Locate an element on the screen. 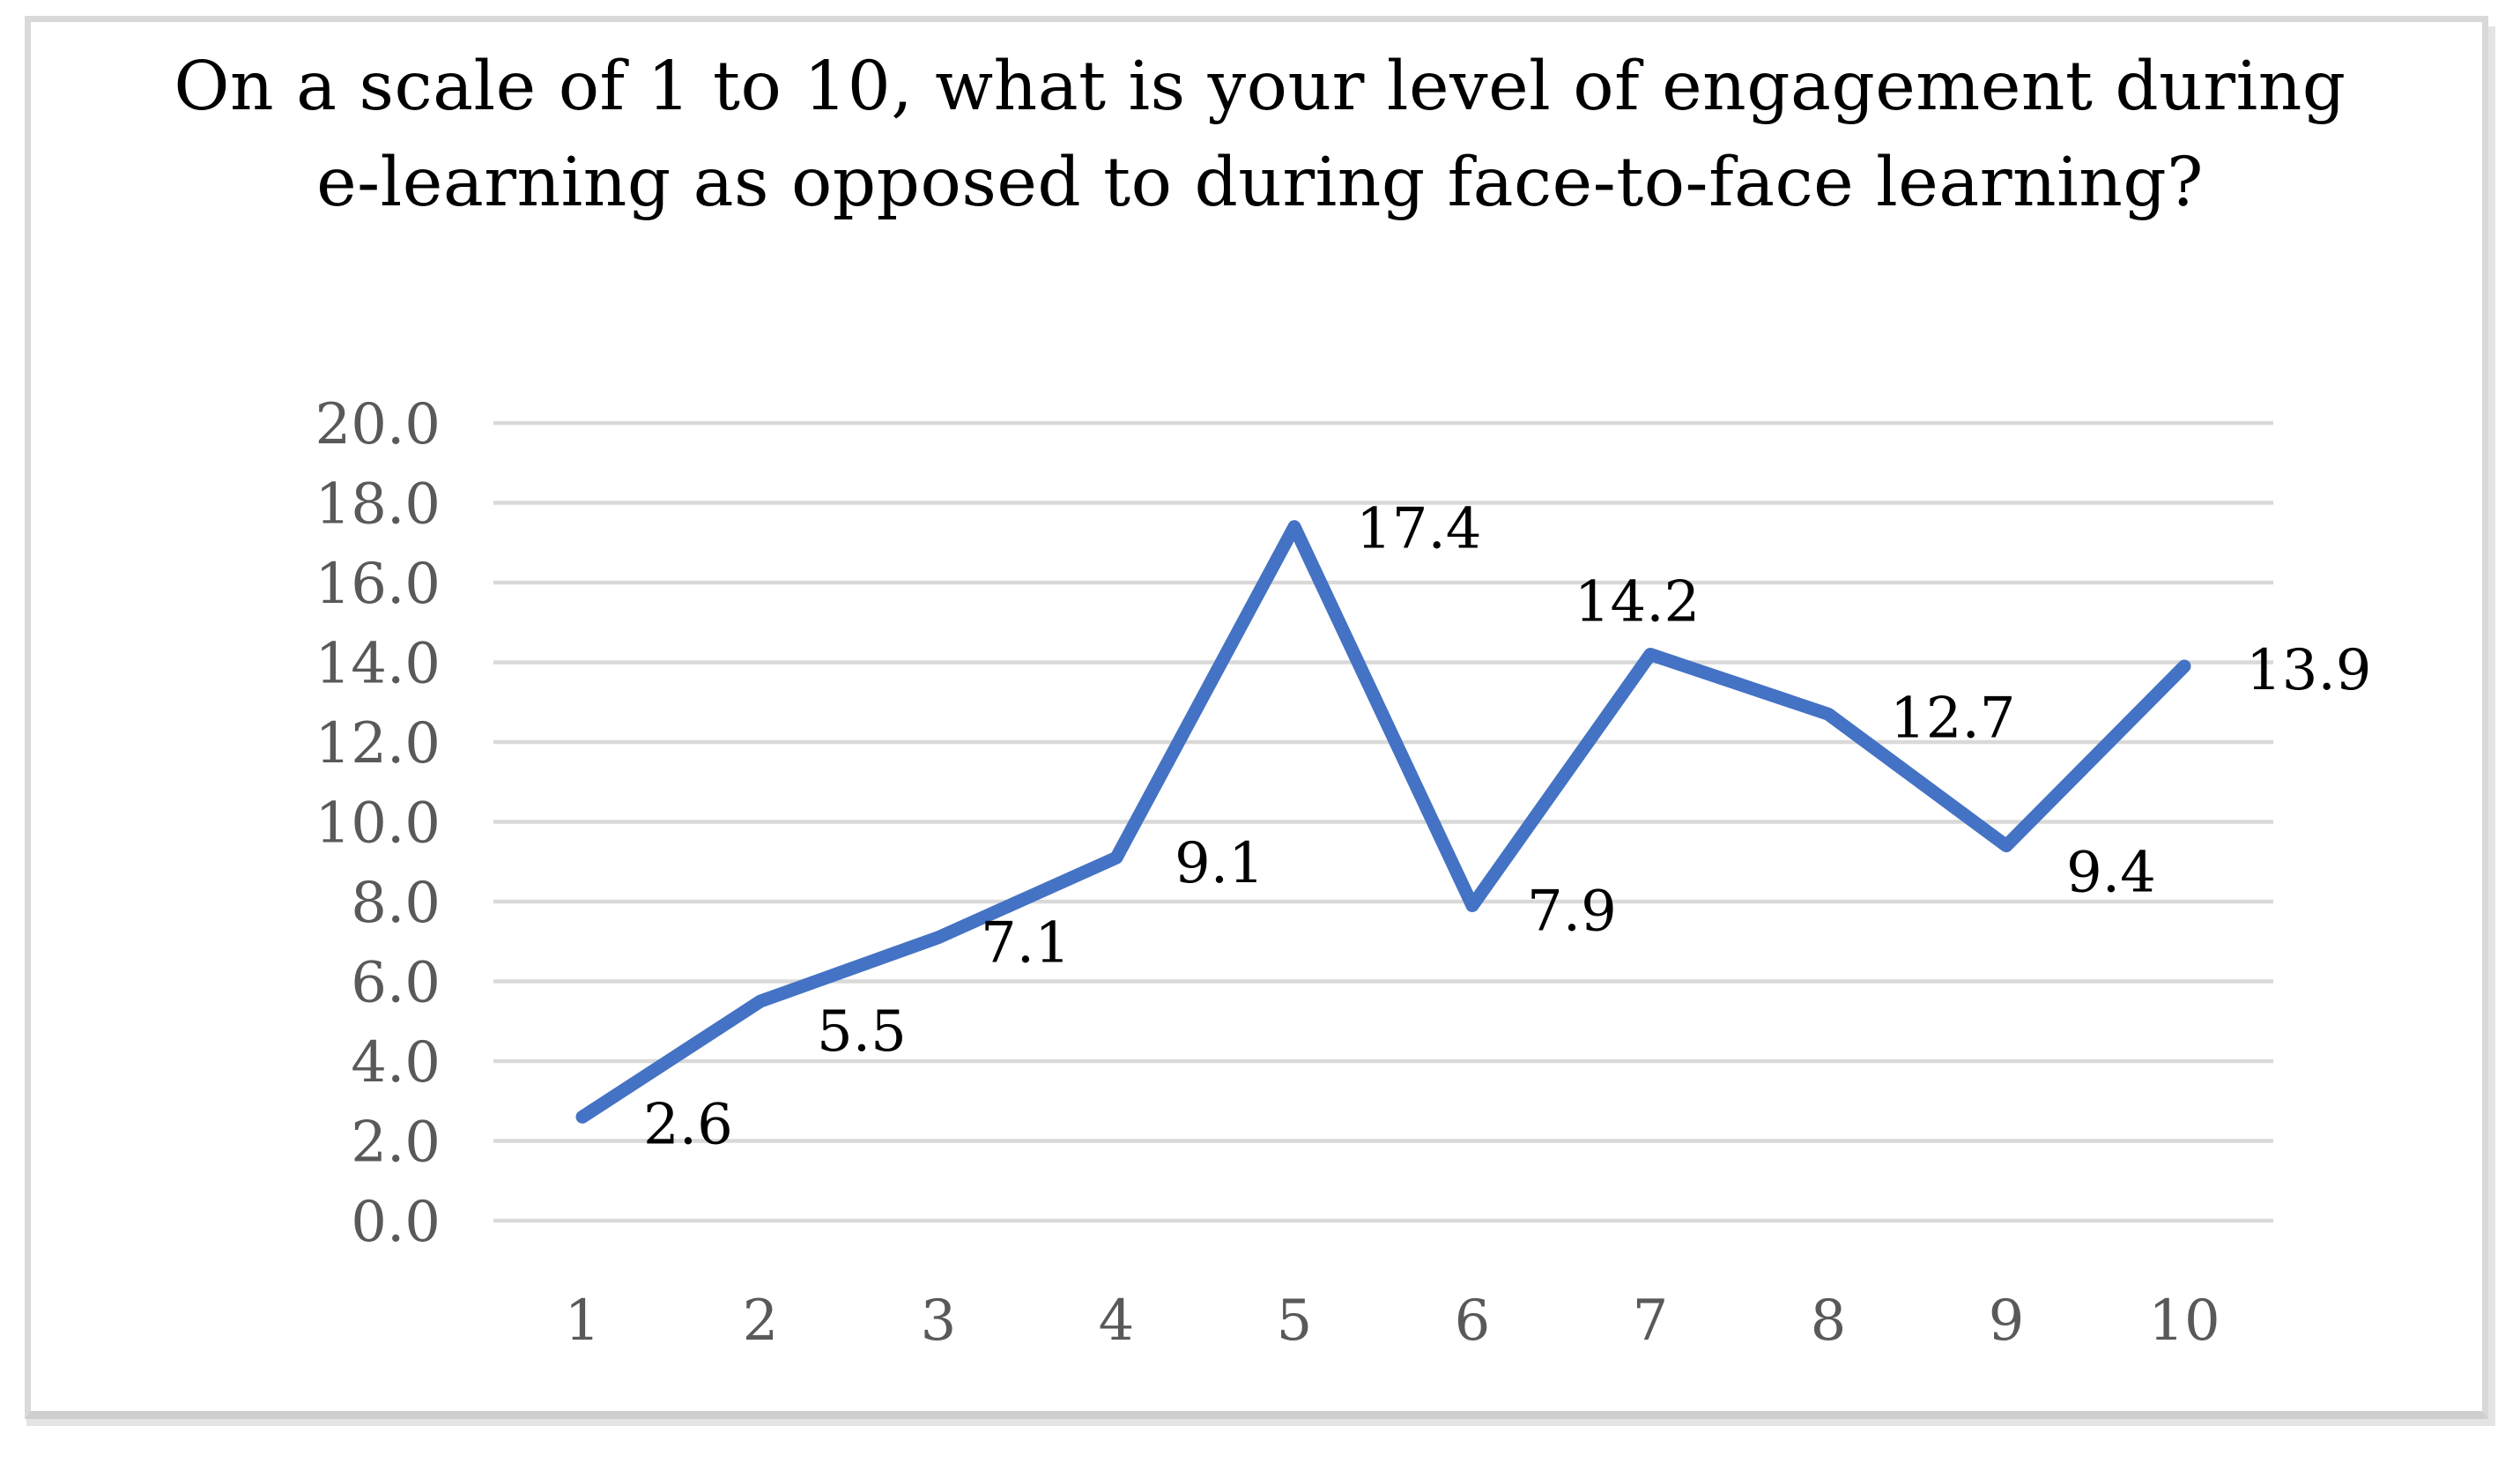 The width and height of the screenshot is (2520, 1463). y-axis-tick-label: 2.0 is located at coordinates (396, 1143).